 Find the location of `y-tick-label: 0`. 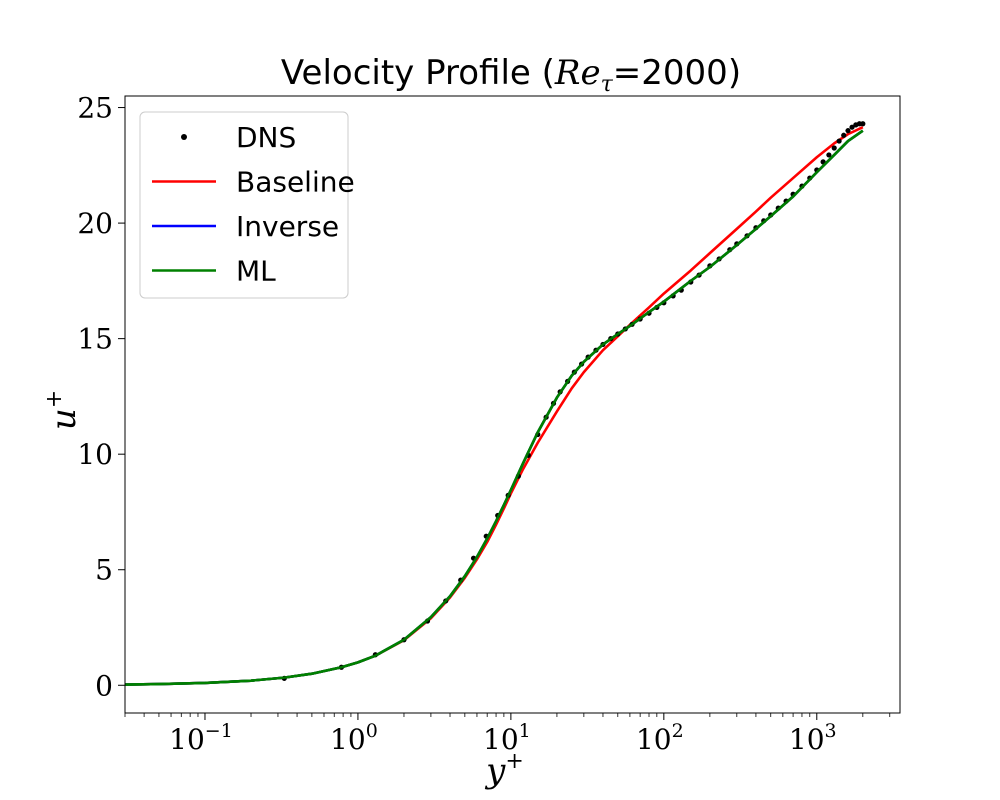

y-tick-label: 0 is located at coordinates (104, 685).